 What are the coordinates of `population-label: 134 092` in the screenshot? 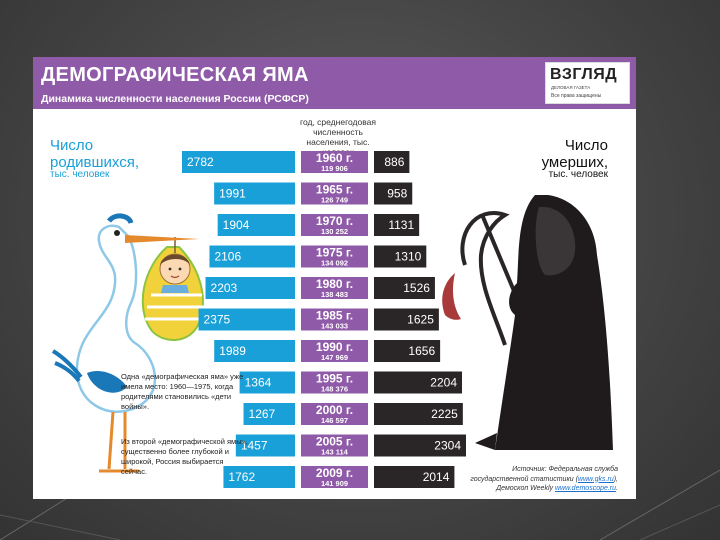 It's located at (334, 263).